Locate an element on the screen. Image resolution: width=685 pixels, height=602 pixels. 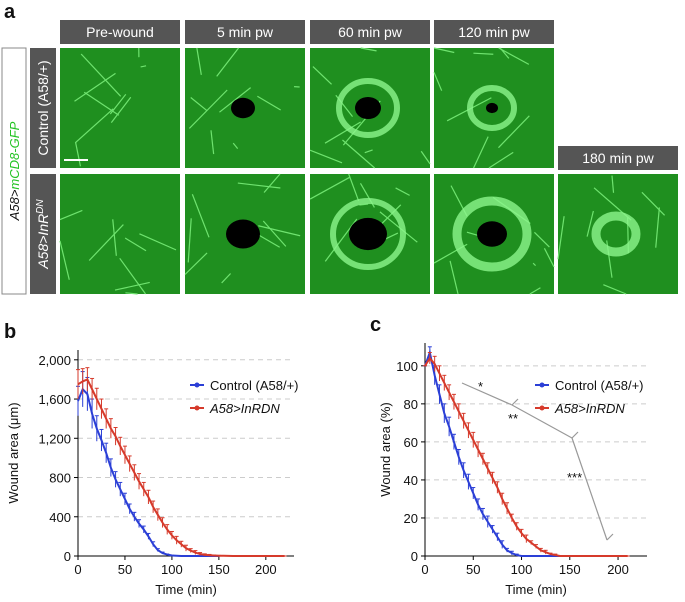
panel-label: b is located at coordinates (10, 332).